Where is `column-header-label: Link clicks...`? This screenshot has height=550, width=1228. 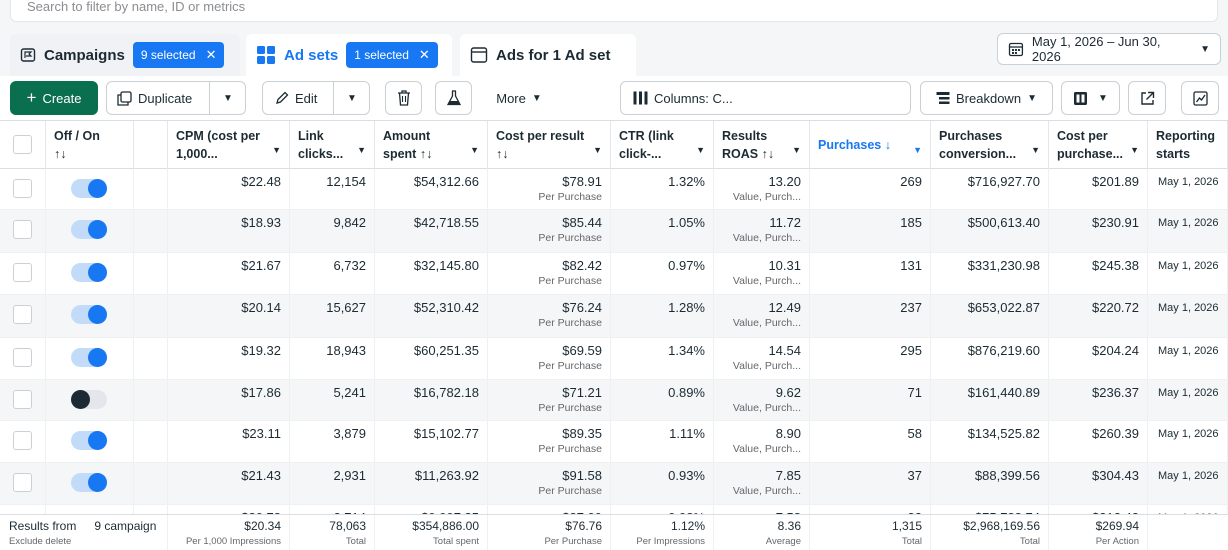 column-header-label: Link clicks... is located at coordinates (321, 145).